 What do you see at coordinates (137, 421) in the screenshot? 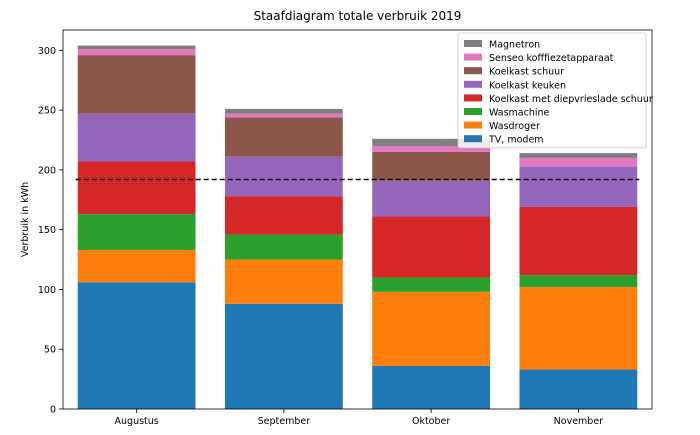
I see `x-tick-label-1: Augustus` at bounding box center [137, 421].